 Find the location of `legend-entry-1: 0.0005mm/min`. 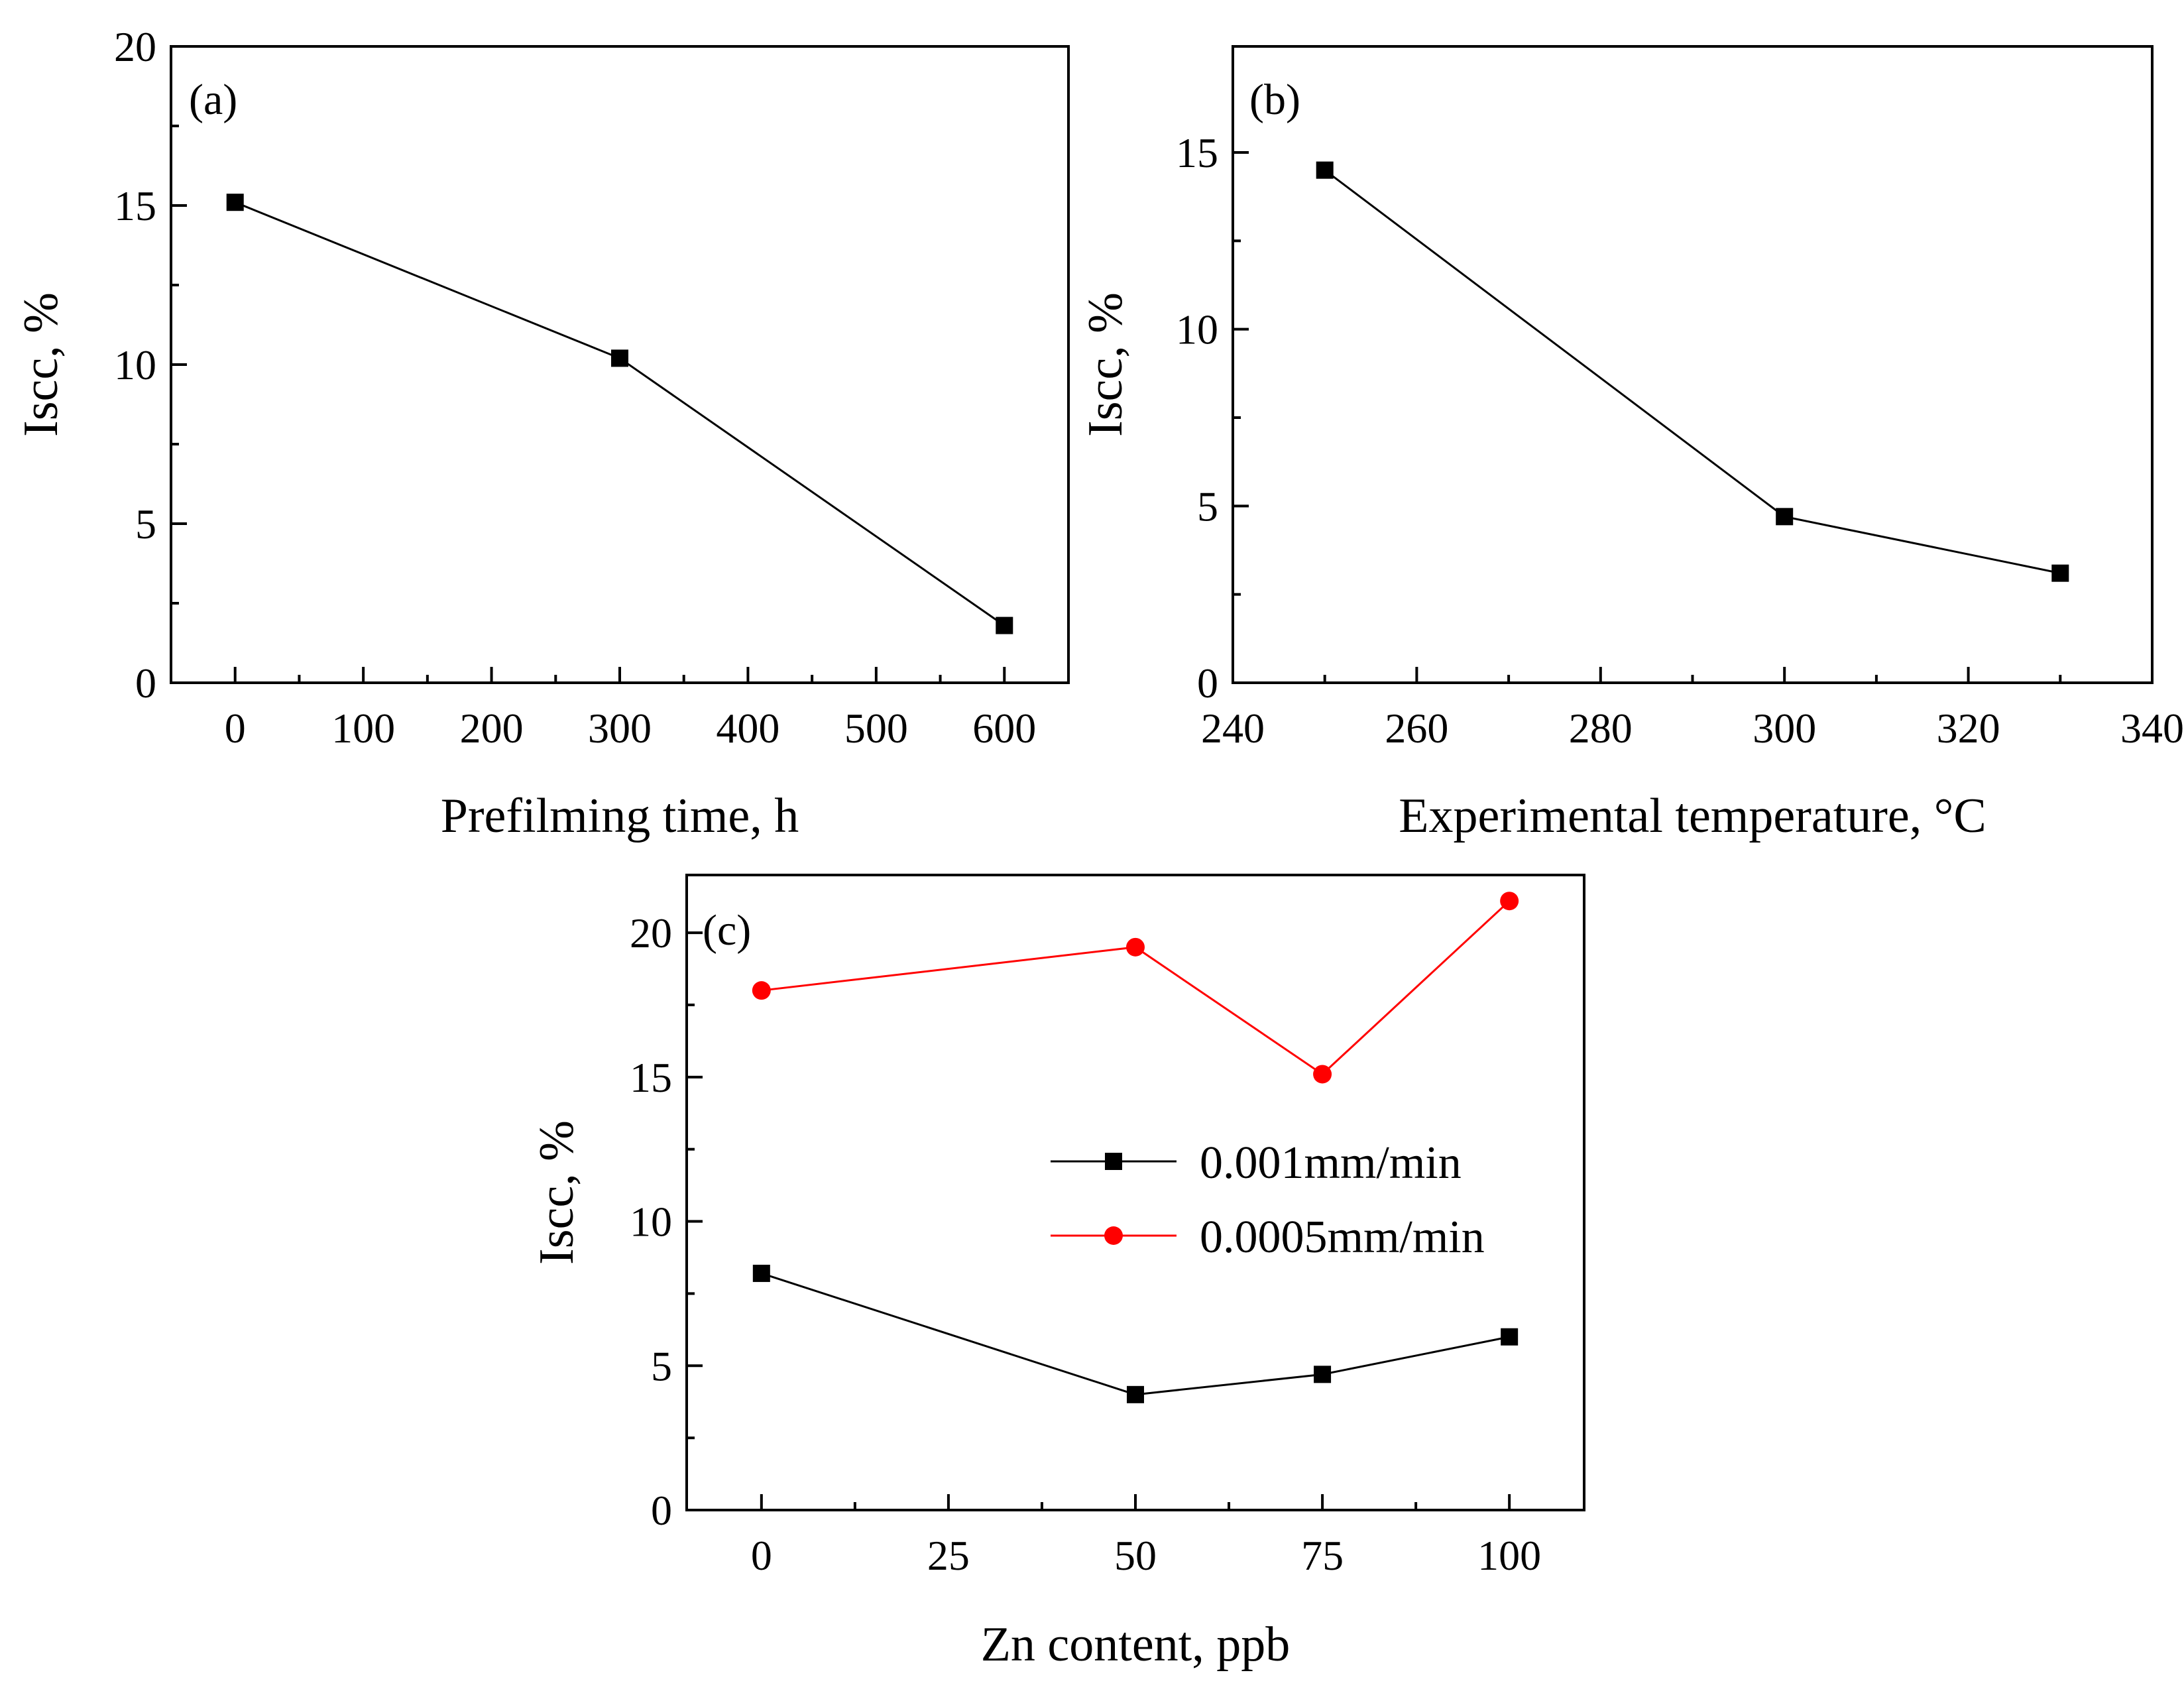

legend-entry-1: 0.0005mm/min is located at coordinates (1268, 1237).